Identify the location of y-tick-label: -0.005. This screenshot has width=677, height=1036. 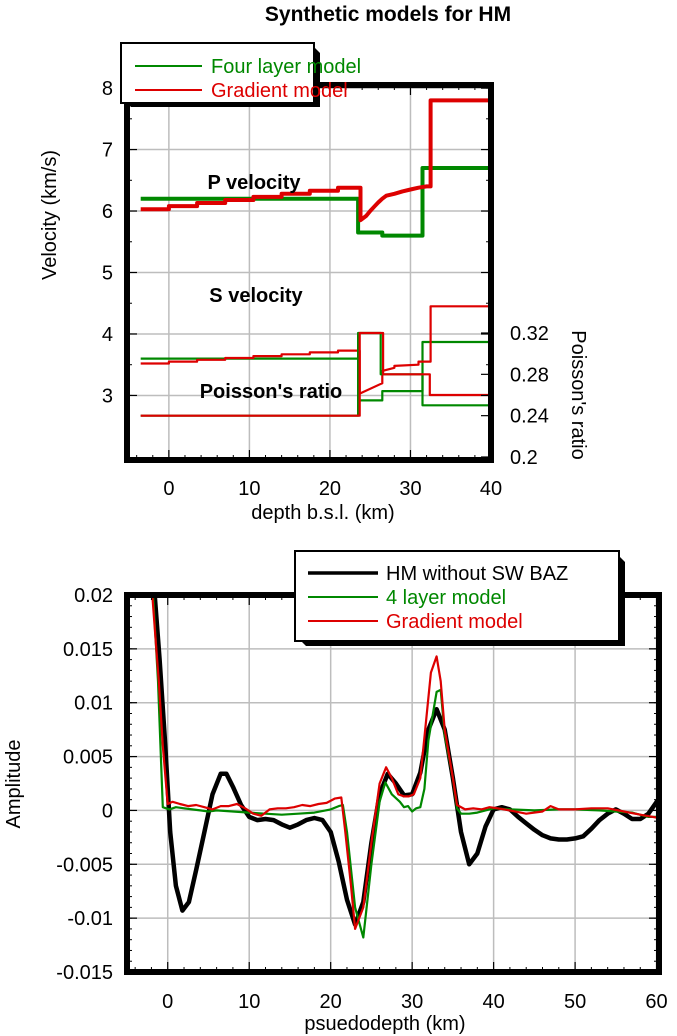
(84, 865).